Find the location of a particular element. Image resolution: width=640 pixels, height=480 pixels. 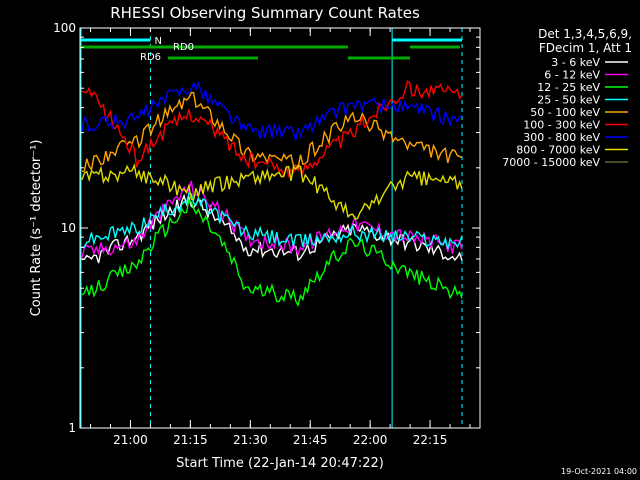

chart-title: RHESSI Observing Summary Count Rates is located at coordinates (265, 13).